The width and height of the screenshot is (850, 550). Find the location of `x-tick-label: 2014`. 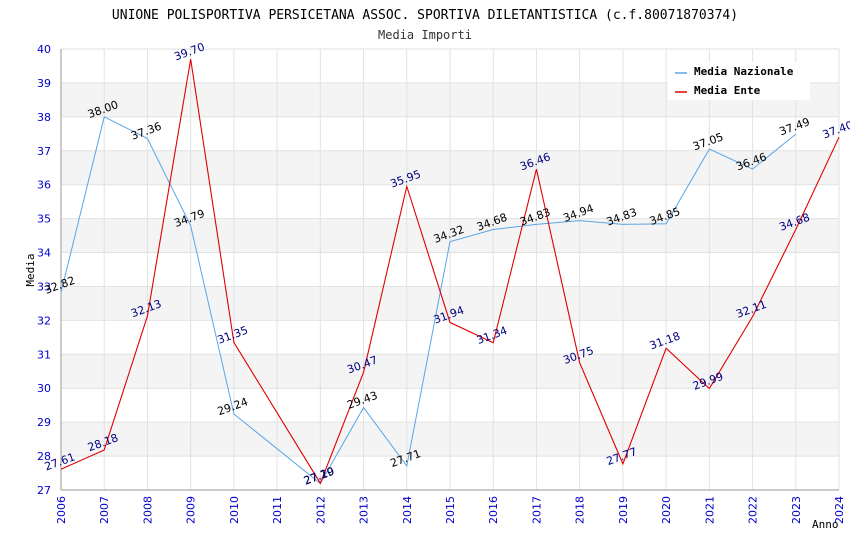

x-tick-label: 2014 is located at coordinates (407, 510).